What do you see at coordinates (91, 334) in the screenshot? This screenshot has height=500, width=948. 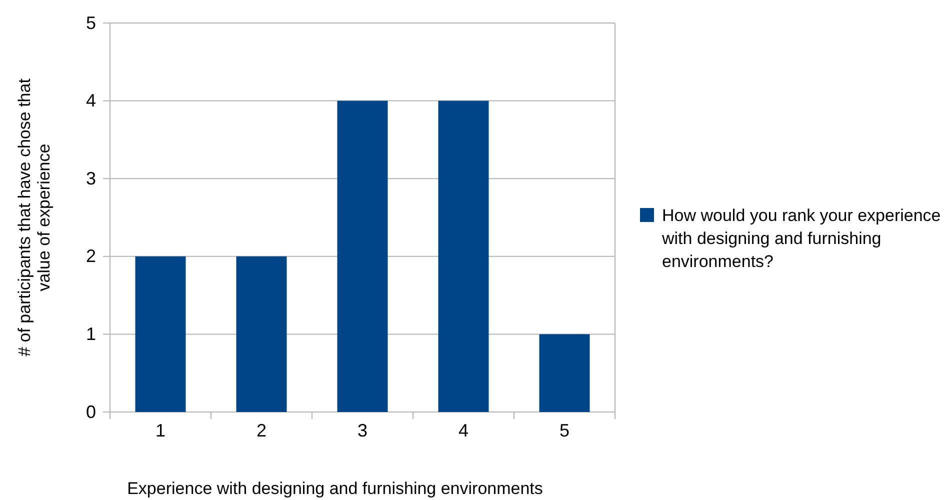 I see `y-tick-label: 1` at bounding box center [91, 334].